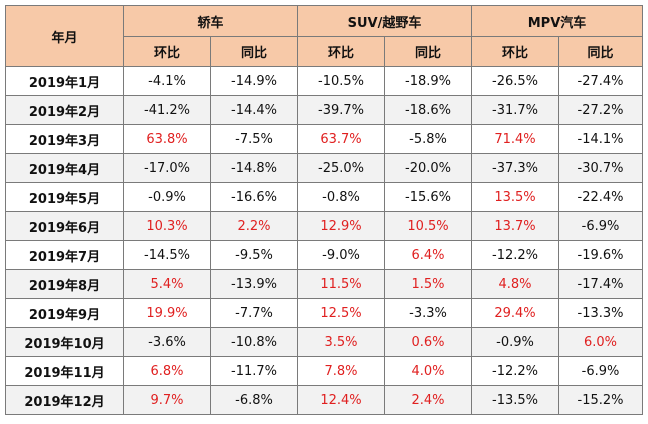 Image resolution: width=648 pixels, height=424 pixels. I want to click on sedan-yoy-cell: -16.6%, so click(254, 197).